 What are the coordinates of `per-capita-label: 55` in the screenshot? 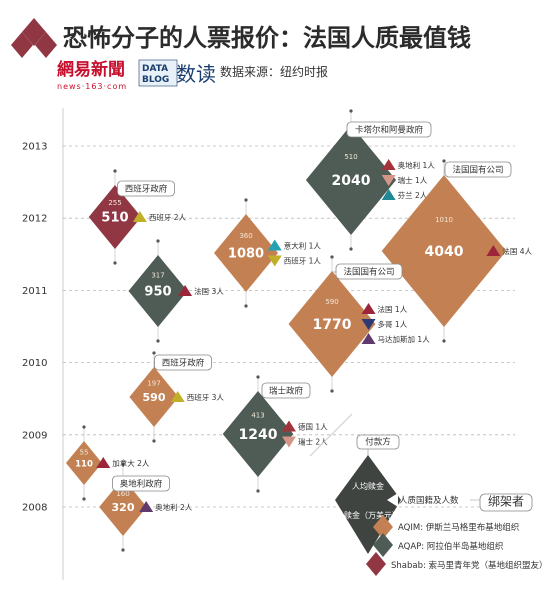 It's located at (84, 453).